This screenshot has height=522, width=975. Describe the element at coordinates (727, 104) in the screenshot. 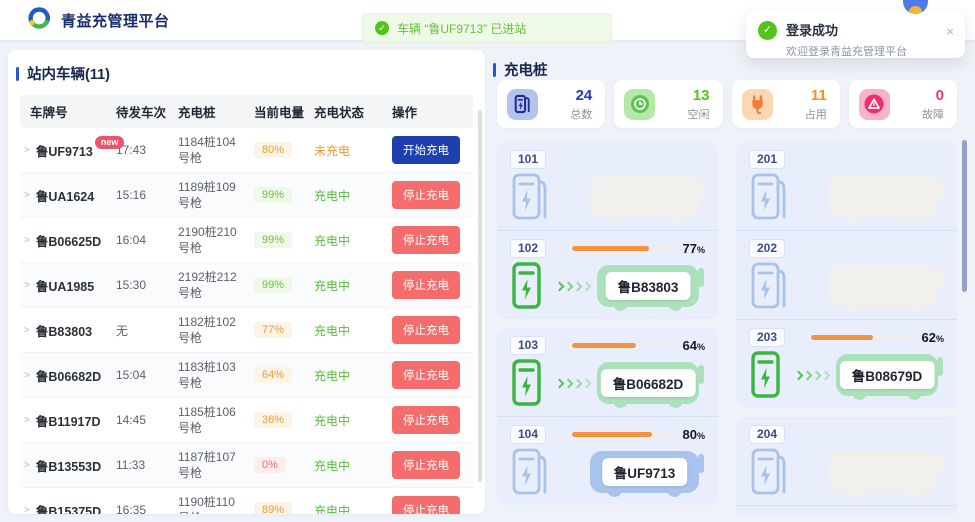

I see `pile-stats: 24 总数 13 空闲` at that location.